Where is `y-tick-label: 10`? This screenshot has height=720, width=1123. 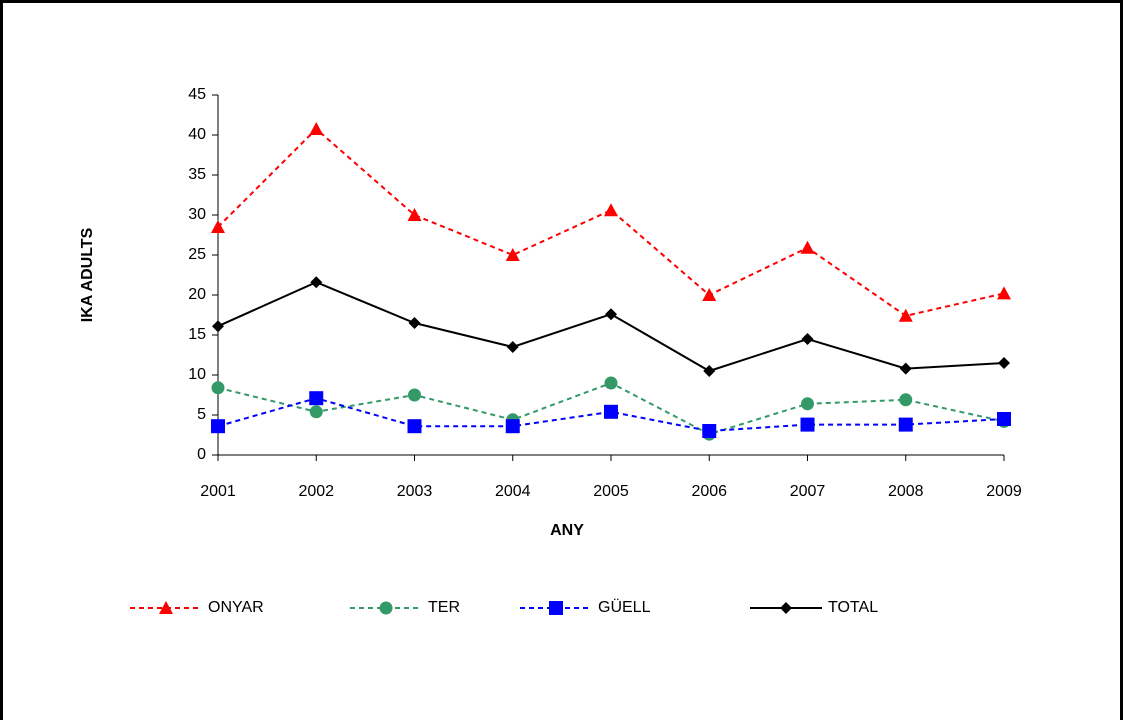
y-tick-label: 10 is located at coordinates (197, 374).